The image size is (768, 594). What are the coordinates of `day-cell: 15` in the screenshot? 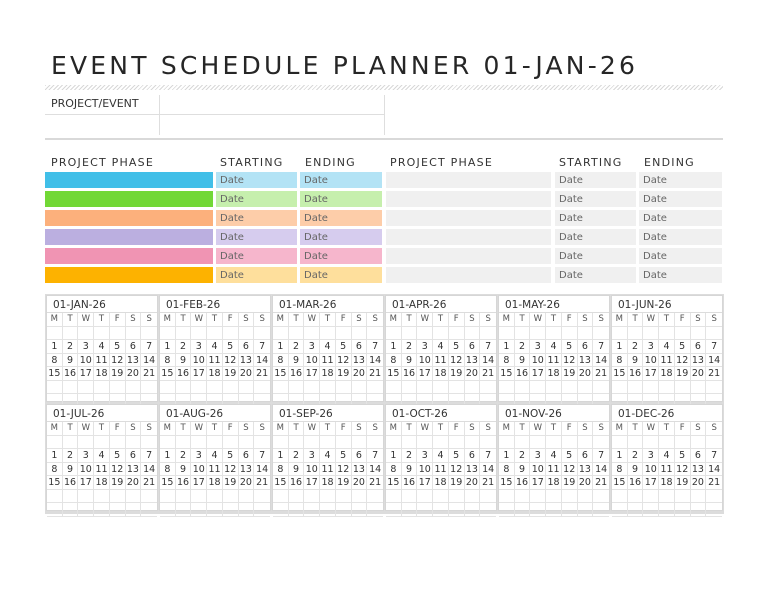 It's located at (281, 483).